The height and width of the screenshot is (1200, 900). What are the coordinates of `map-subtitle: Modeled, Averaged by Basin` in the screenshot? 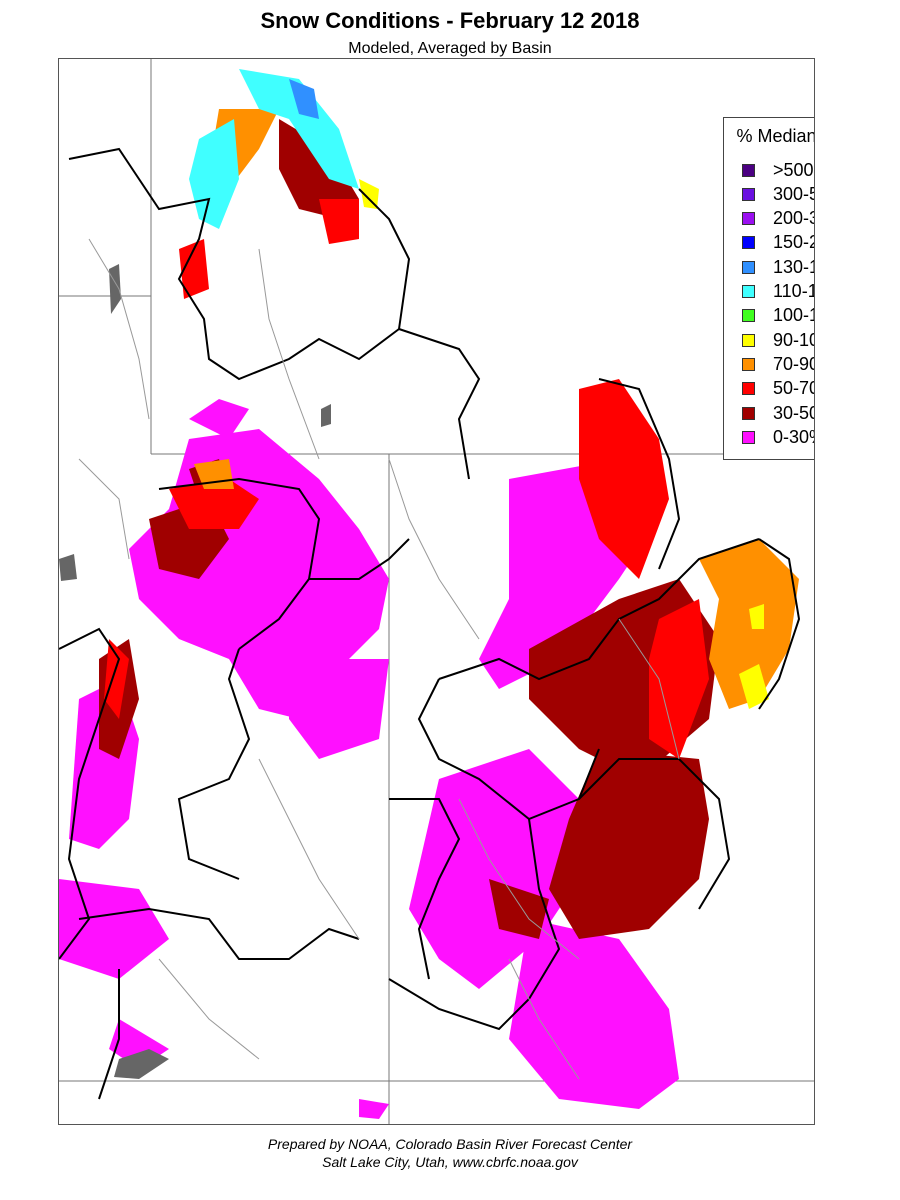 It's located at (450, 48).